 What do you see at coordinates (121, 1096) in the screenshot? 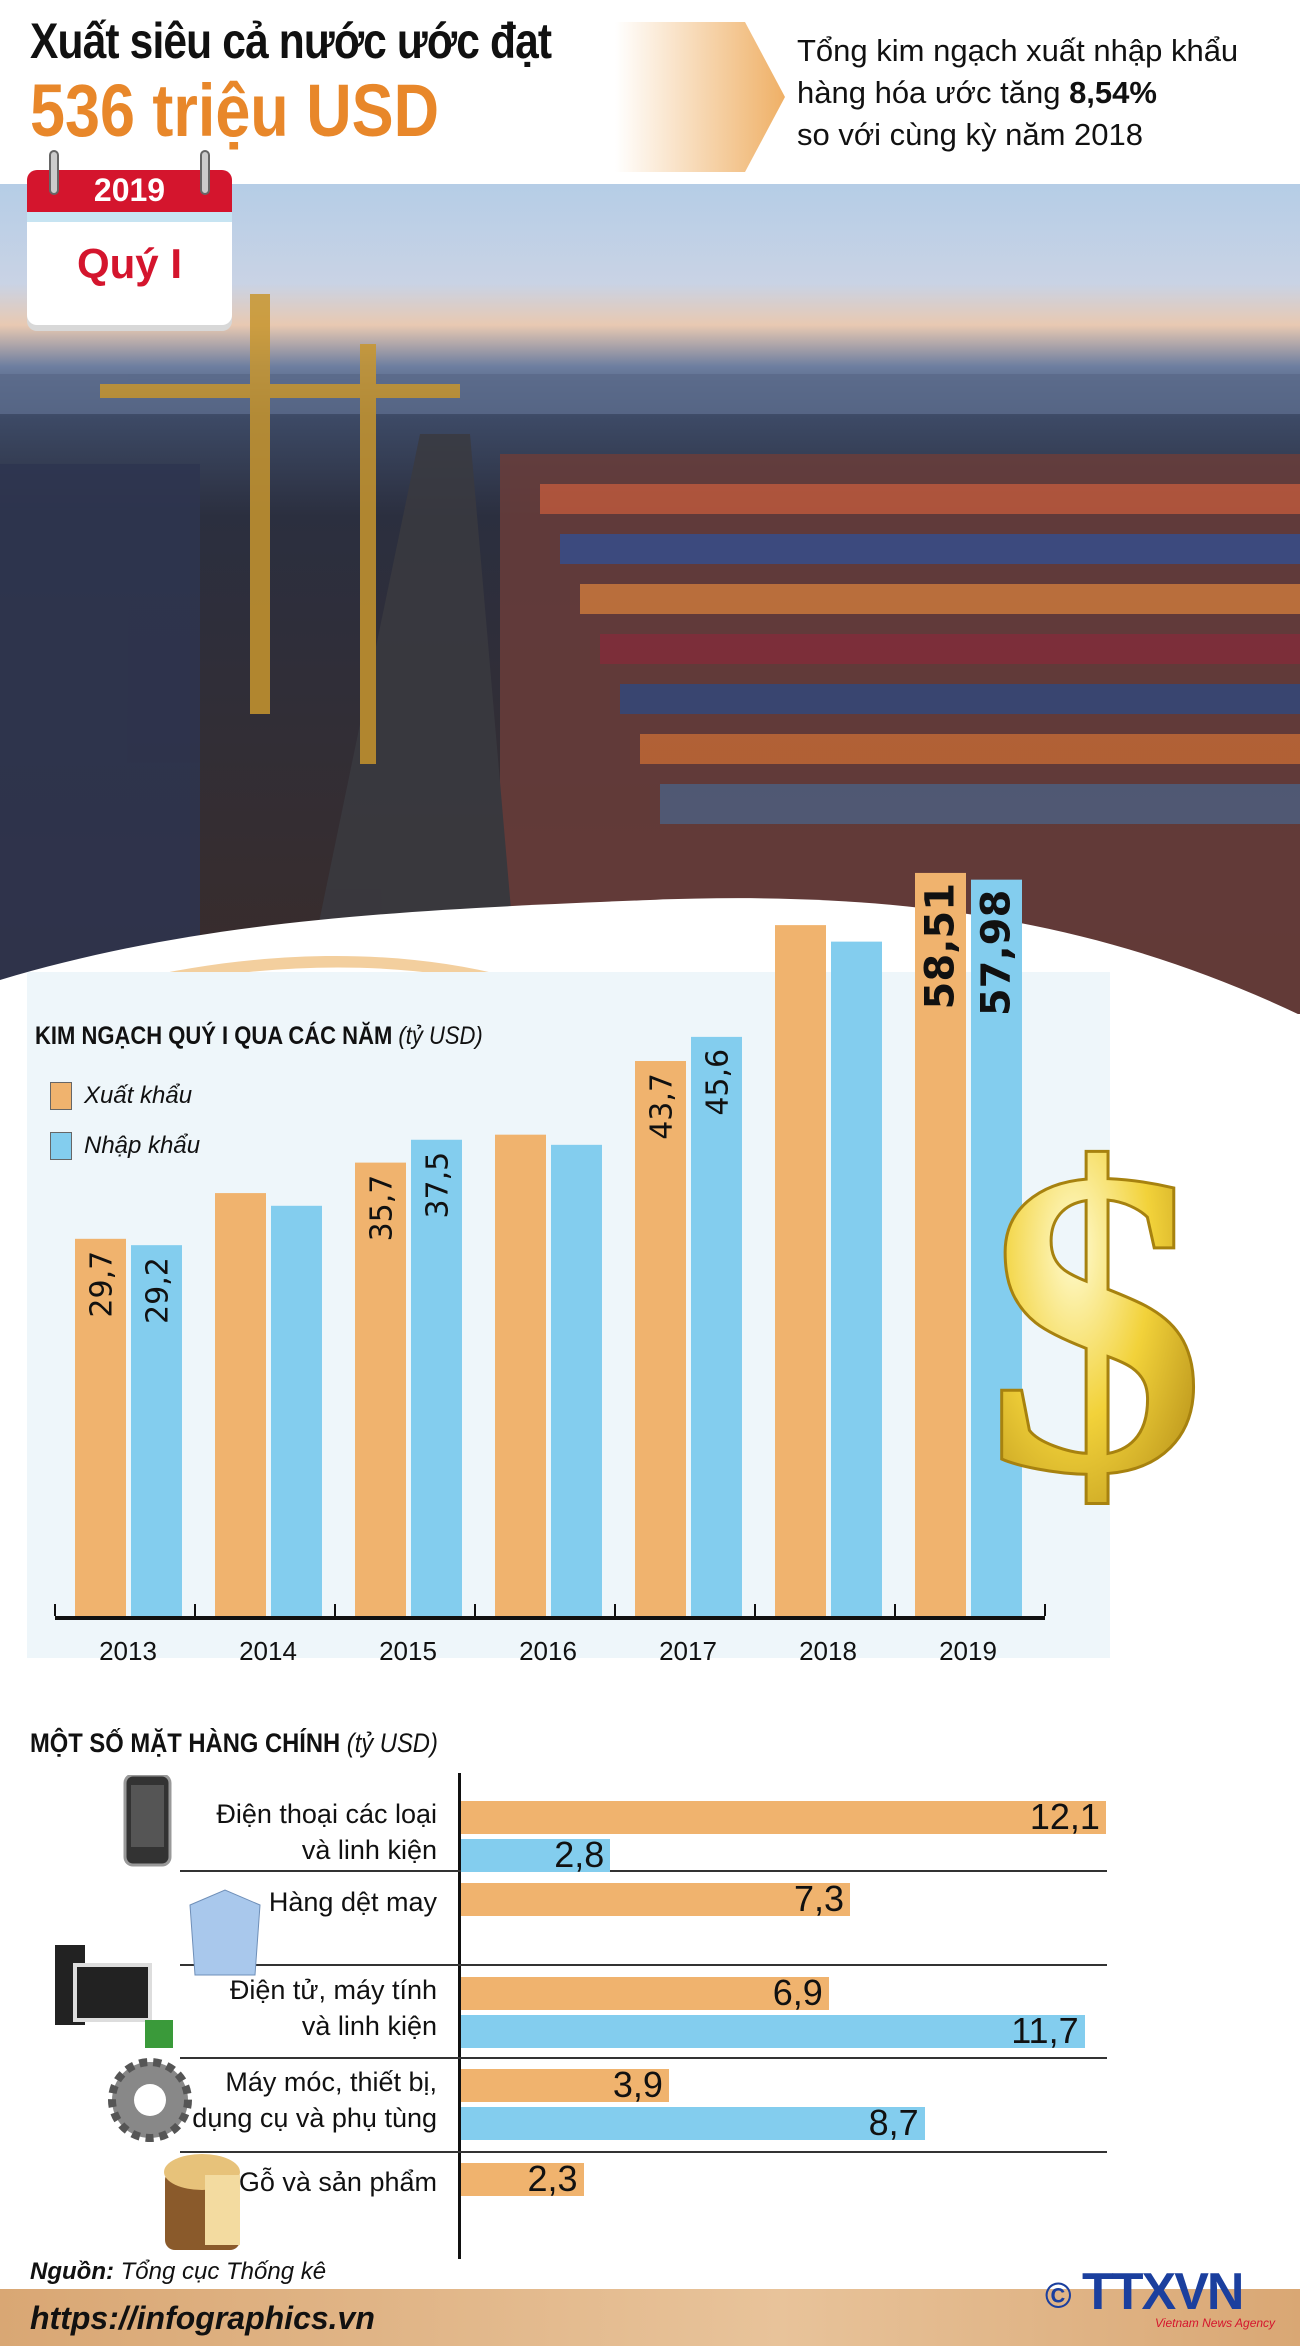
I see `legend-export: Xuất khẩu` at bounding box center [121, 1096].